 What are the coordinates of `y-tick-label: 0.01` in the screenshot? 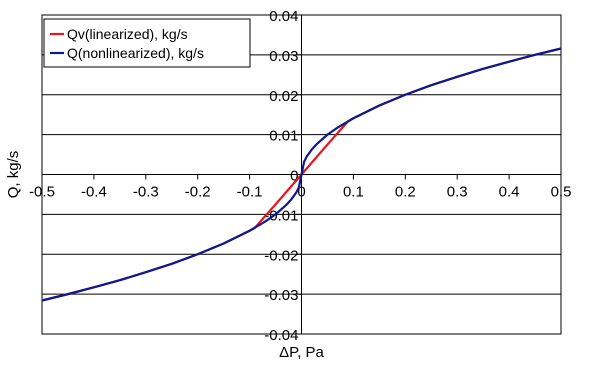 It's located at (283, 136).